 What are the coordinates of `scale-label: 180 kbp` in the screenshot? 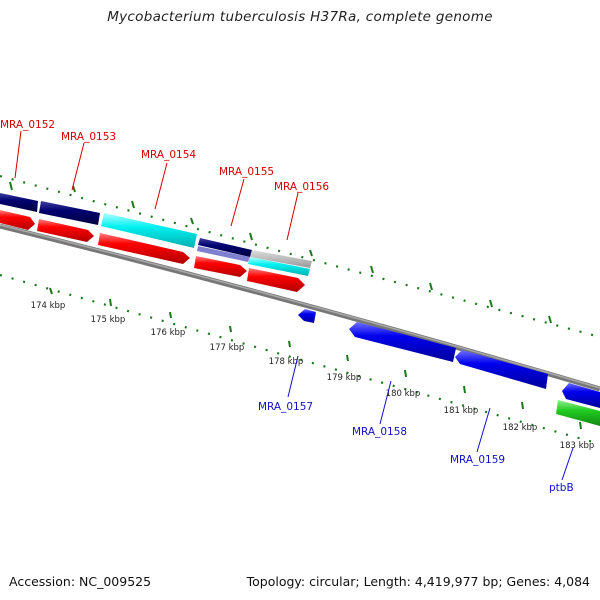 It's located at (403, 394).